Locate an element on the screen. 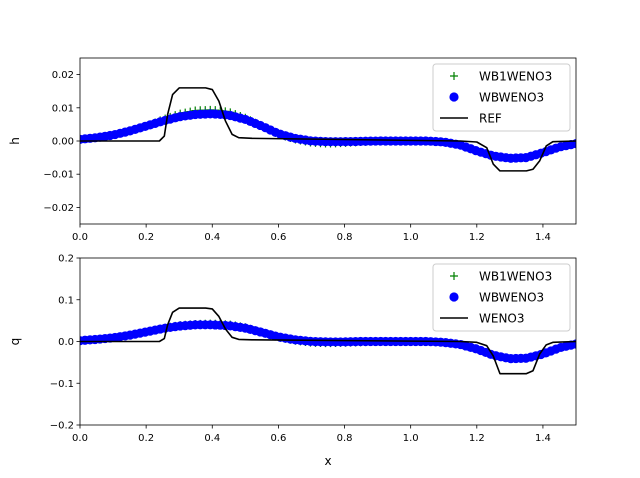 This screenshot has height=478, width=640. legend: WB1WENO3 WBWENO3 REF is located at coordinates (501, 97).